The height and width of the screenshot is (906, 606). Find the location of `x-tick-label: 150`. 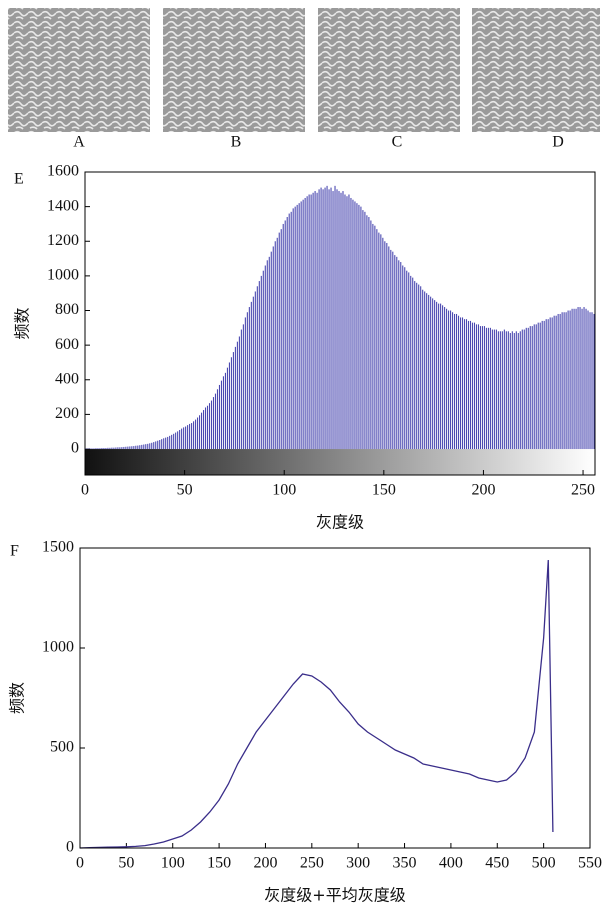

x-tick-label: 150 is located at coordinates (219, 863).